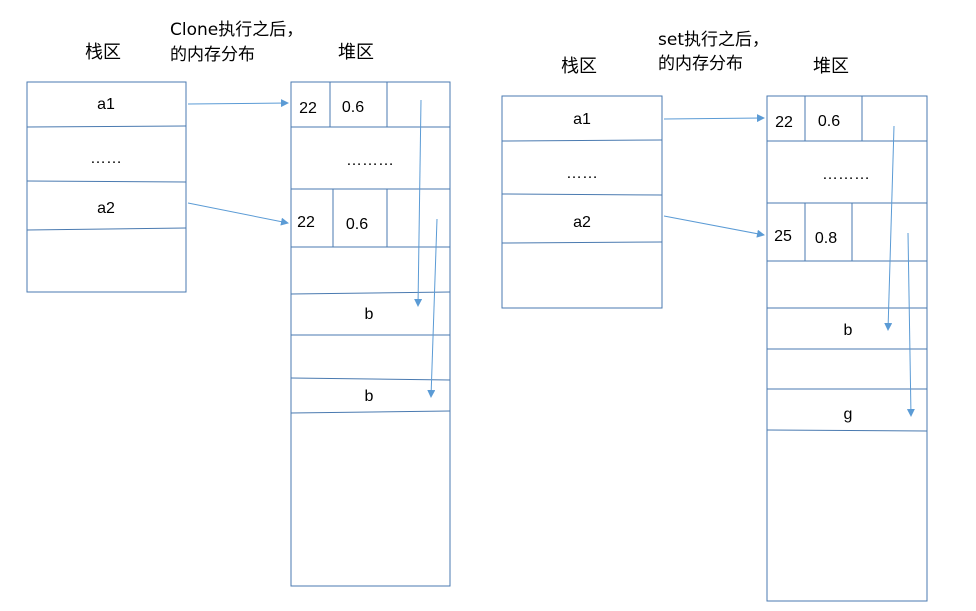 This screenshot has width=976, height=611. Describe the element at coordinates (238, 103) in the screenshot. I see `left-arrow-a1-to-obj1` at that location.